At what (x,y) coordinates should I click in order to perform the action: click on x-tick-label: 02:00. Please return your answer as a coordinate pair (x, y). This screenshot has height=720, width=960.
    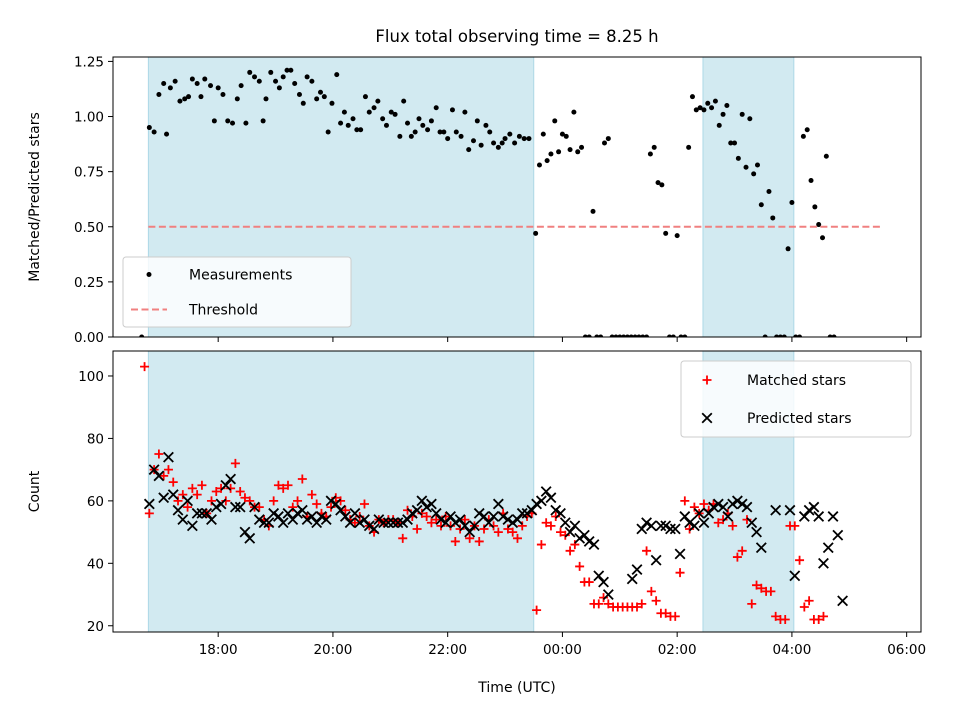
    Looking at the image, I should click on (677, 650).